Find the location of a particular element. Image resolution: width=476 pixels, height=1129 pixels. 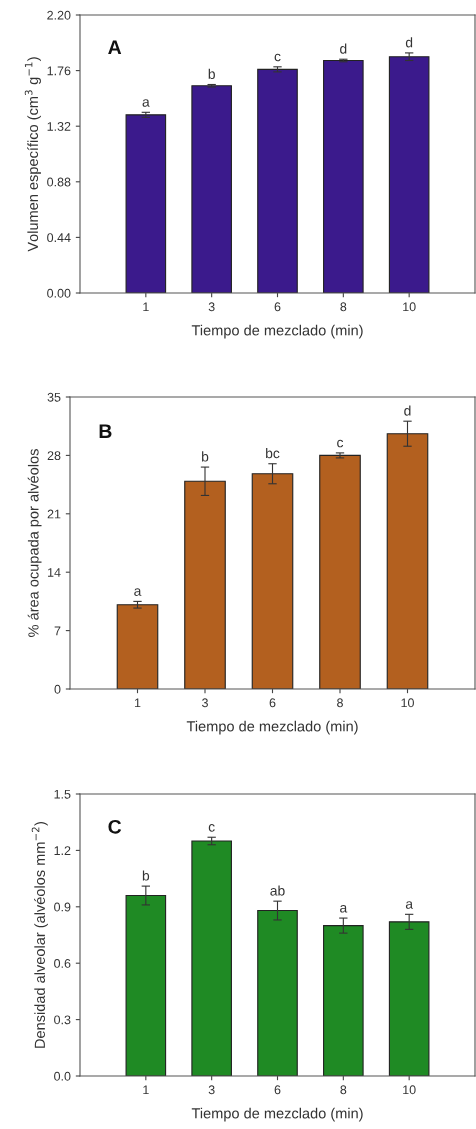

y-tick-label: 0.00 is located at coordinates (59, 293).